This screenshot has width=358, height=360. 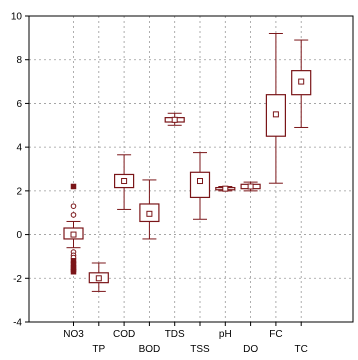 I want to click on x-tick-label: BOD, so click(x=150, y=349).